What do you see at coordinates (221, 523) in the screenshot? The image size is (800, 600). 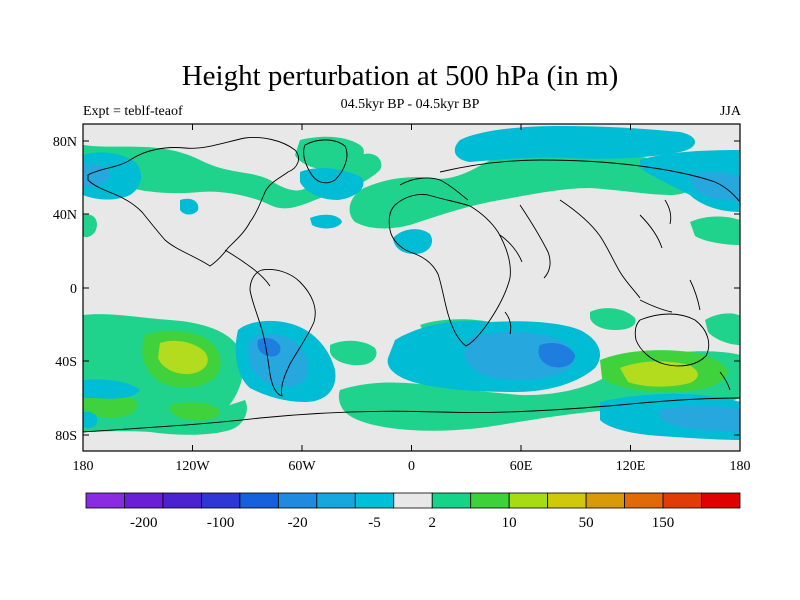 I see `colorbar-label: -100` at bounding box center [221, 523].